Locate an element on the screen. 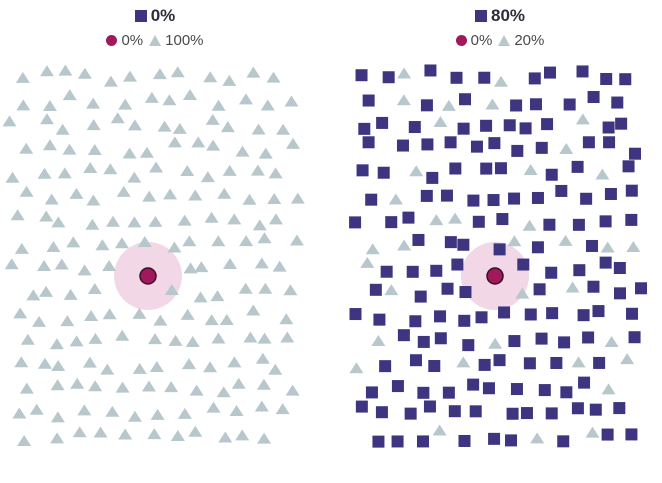  legend-item-dot: 0% is located at coordinates (474, 40).